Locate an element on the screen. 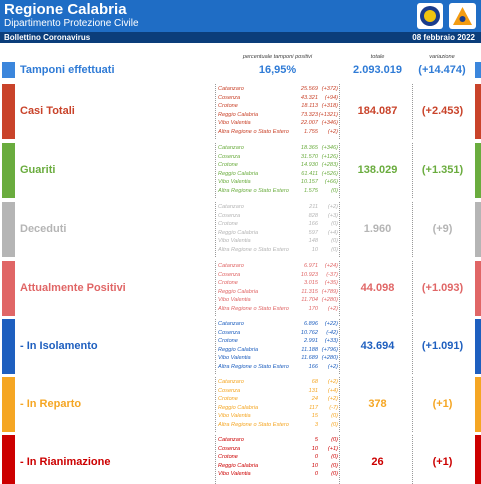 The height and width of the screenshot is (484, 481). province-value: 10.923 is located at coordinates (309, 274).